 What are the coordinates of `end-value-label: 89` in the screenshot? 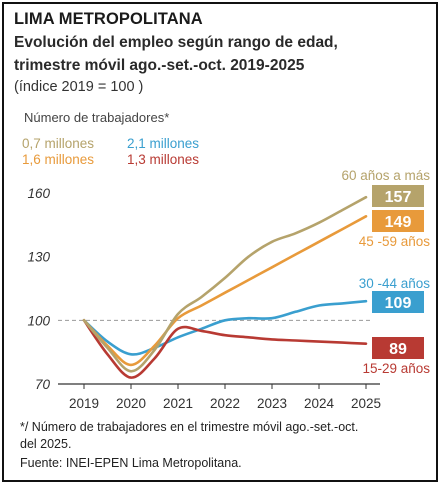 It's located at (398, 349).